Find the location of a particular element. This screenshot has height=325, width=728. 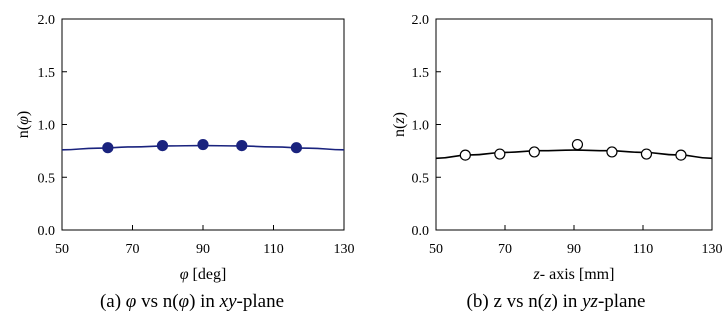

y-axis-label: n(z) is located at coordinates (399, 124).